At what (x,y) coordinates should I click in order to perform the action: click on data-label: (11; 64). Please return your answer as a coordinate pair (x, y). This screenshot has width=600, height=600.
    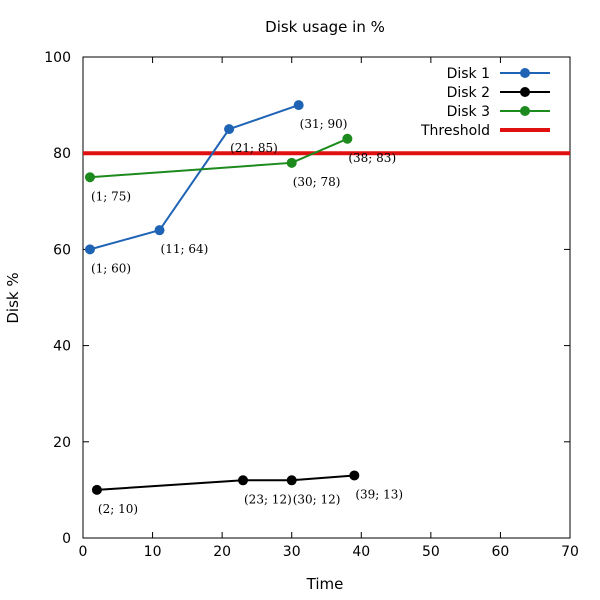
    Looking at the image, I should click on (185, 249).